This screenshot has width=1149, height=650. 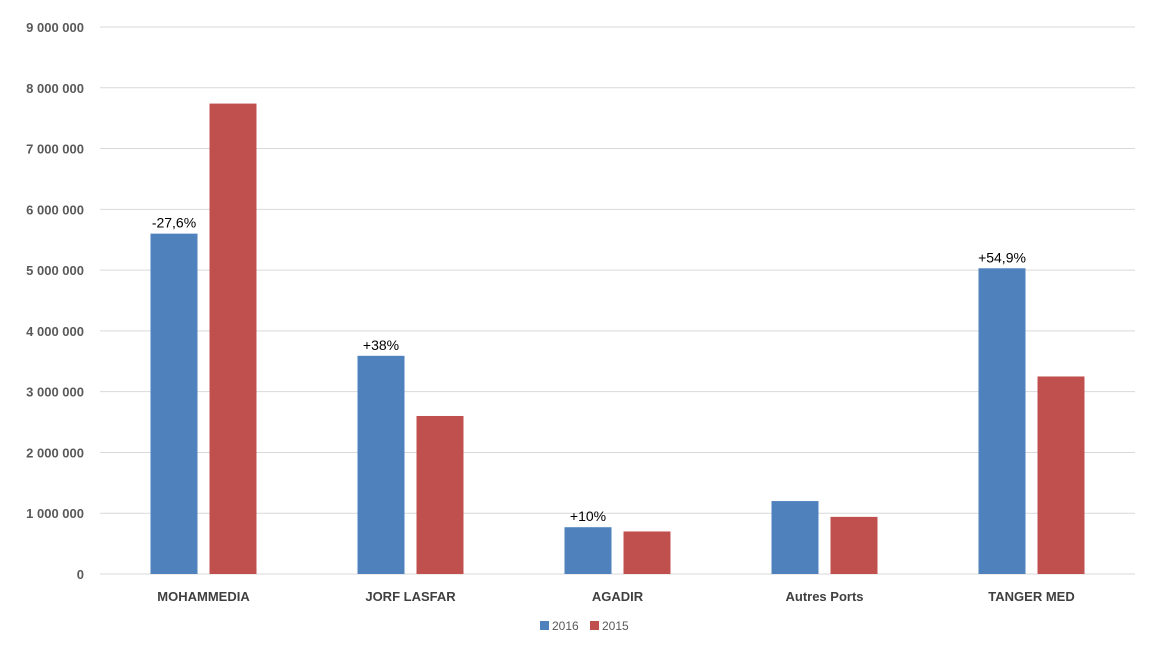 What do you see at coordinates (615, 626) in the screenshot?
I see `legend-label: 2015` at bounding box center [615, 626].